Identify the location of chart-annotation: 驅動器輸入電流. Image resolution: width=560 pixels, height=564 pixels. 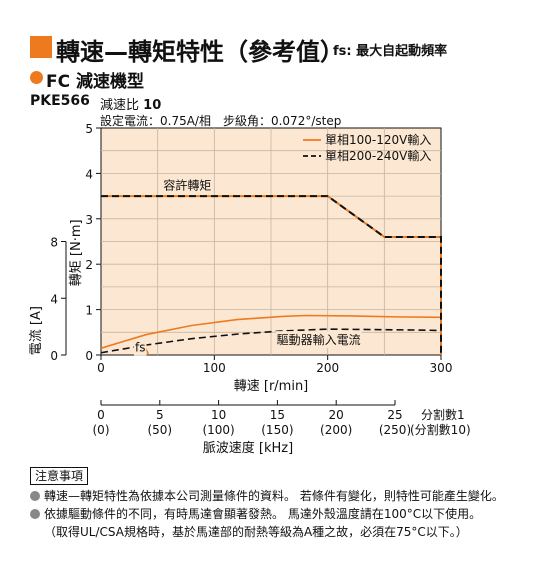
(319, 339).